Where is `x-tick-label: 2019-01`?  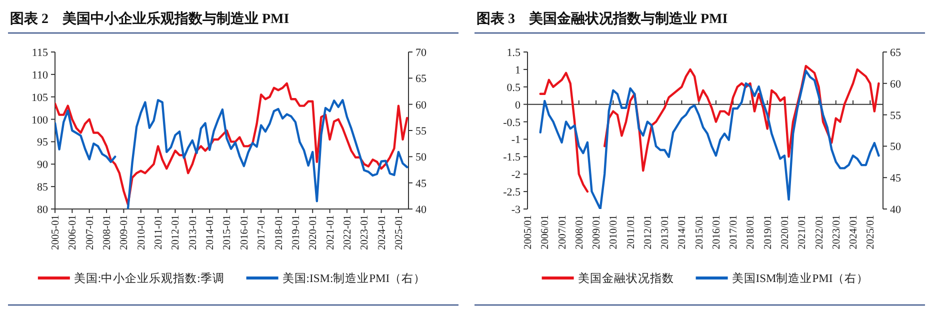
x-tick-label: 2019-01 is located at coordinates (296, 232).